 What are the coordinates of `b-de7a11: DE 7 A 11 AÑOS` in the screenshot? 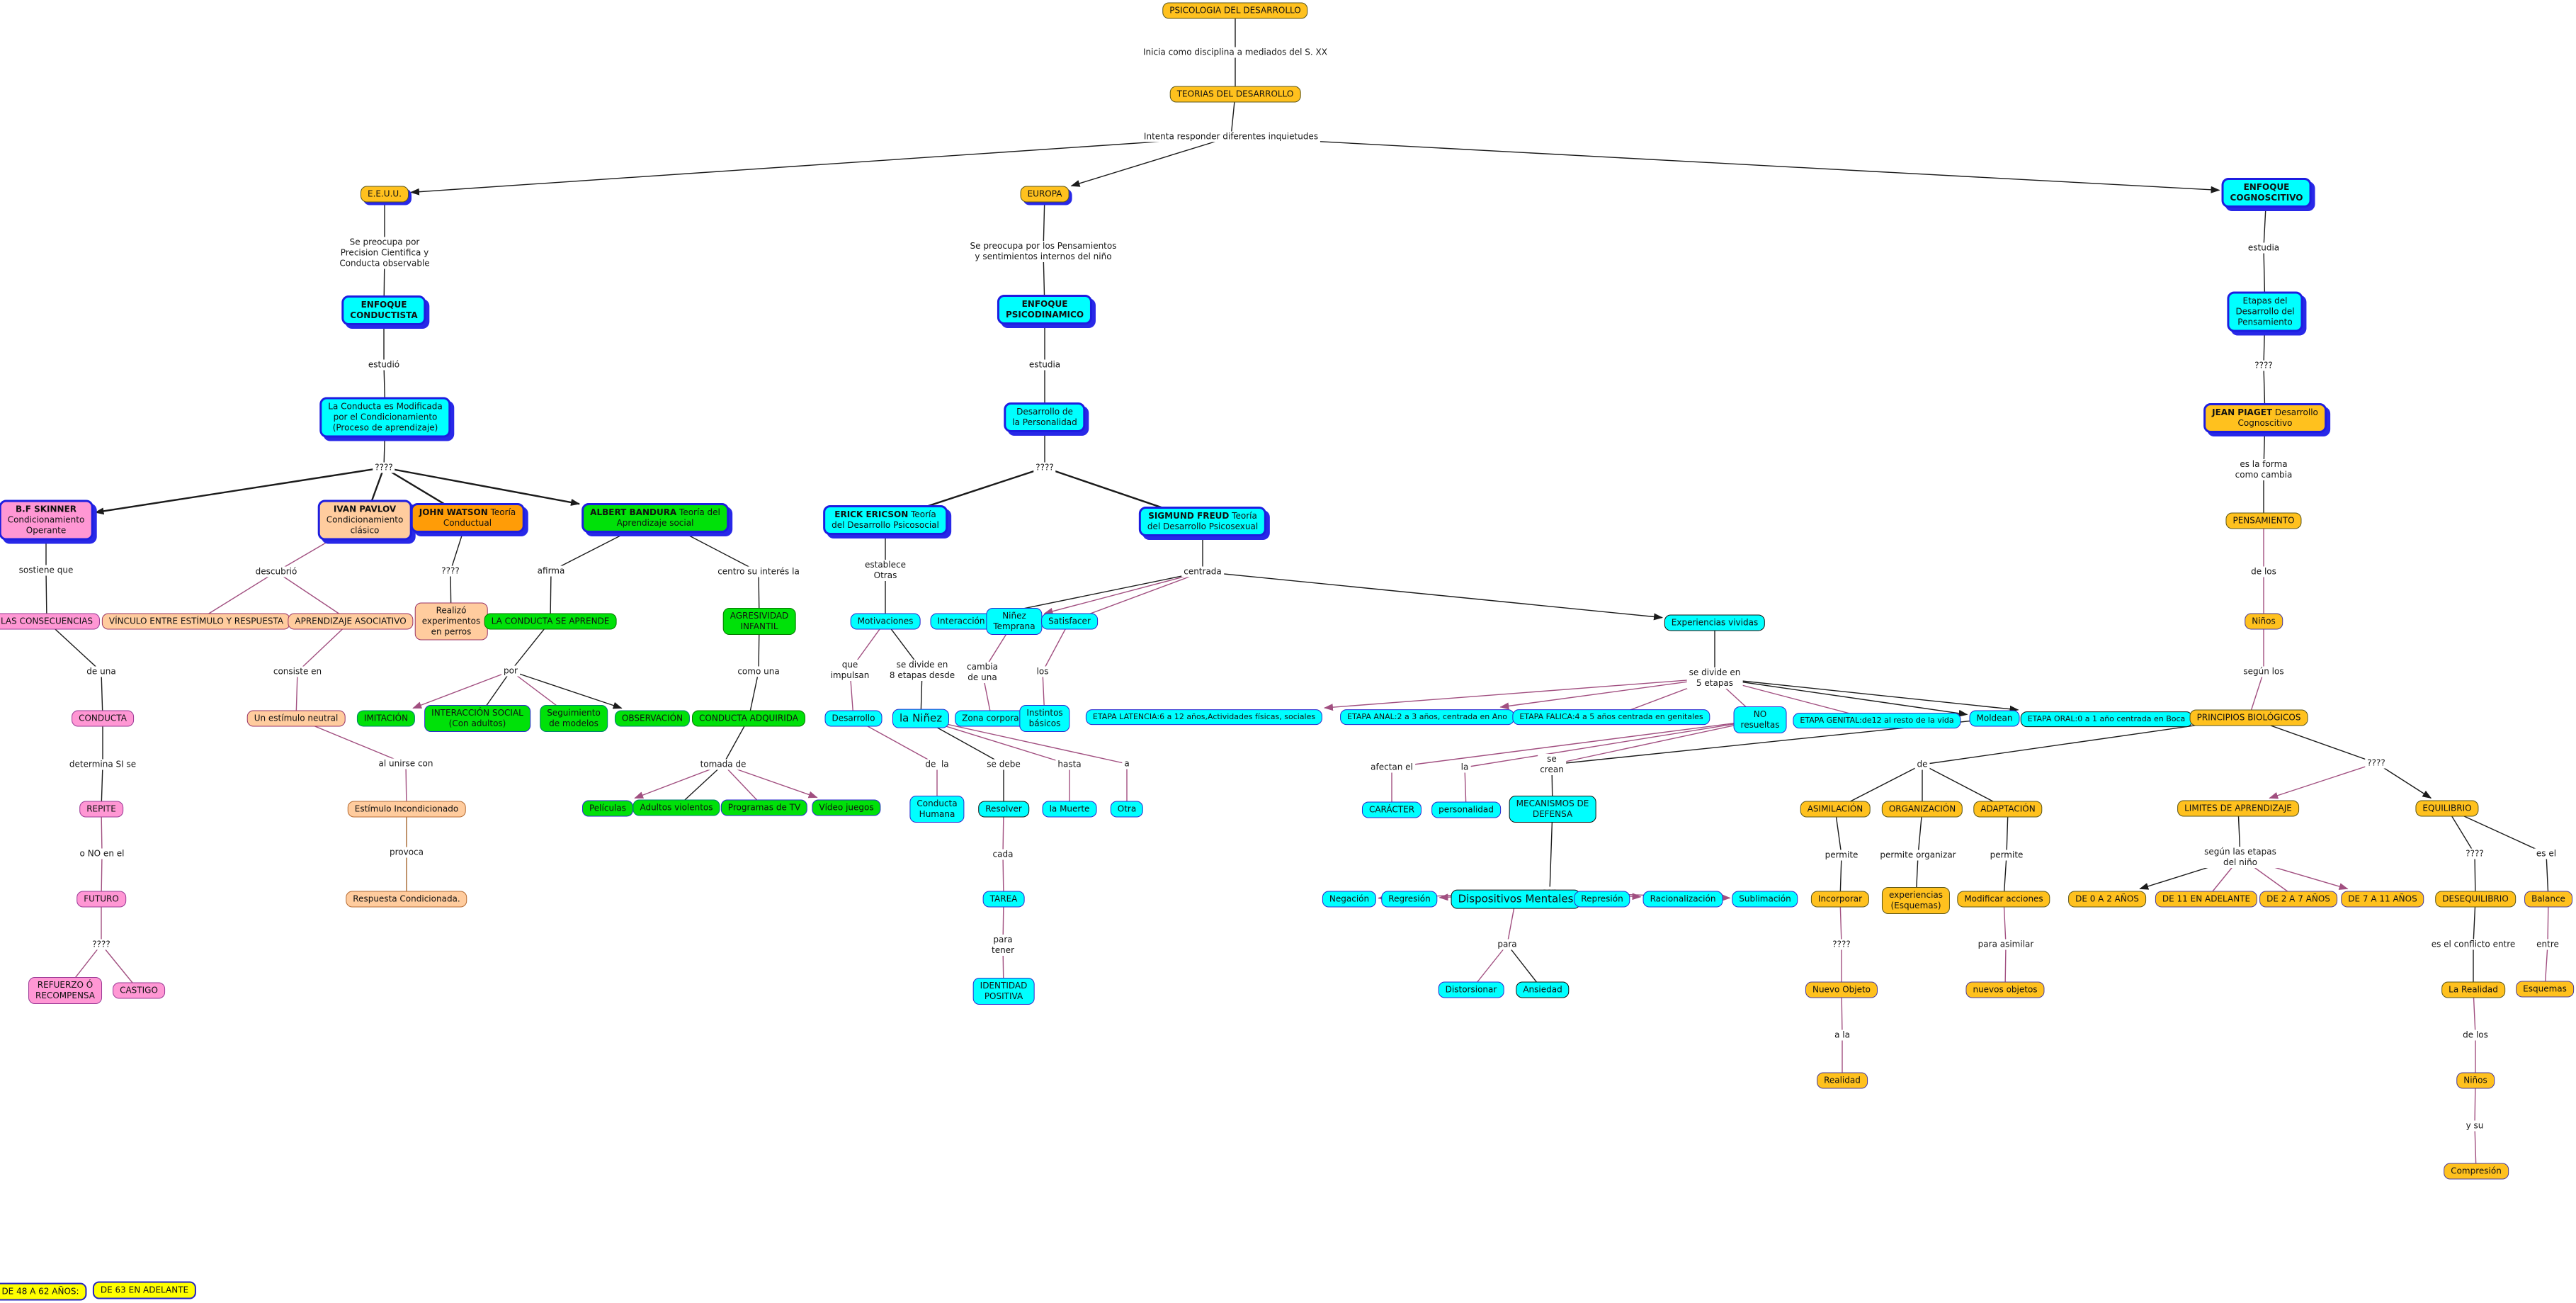 It's located at (2382, 899).